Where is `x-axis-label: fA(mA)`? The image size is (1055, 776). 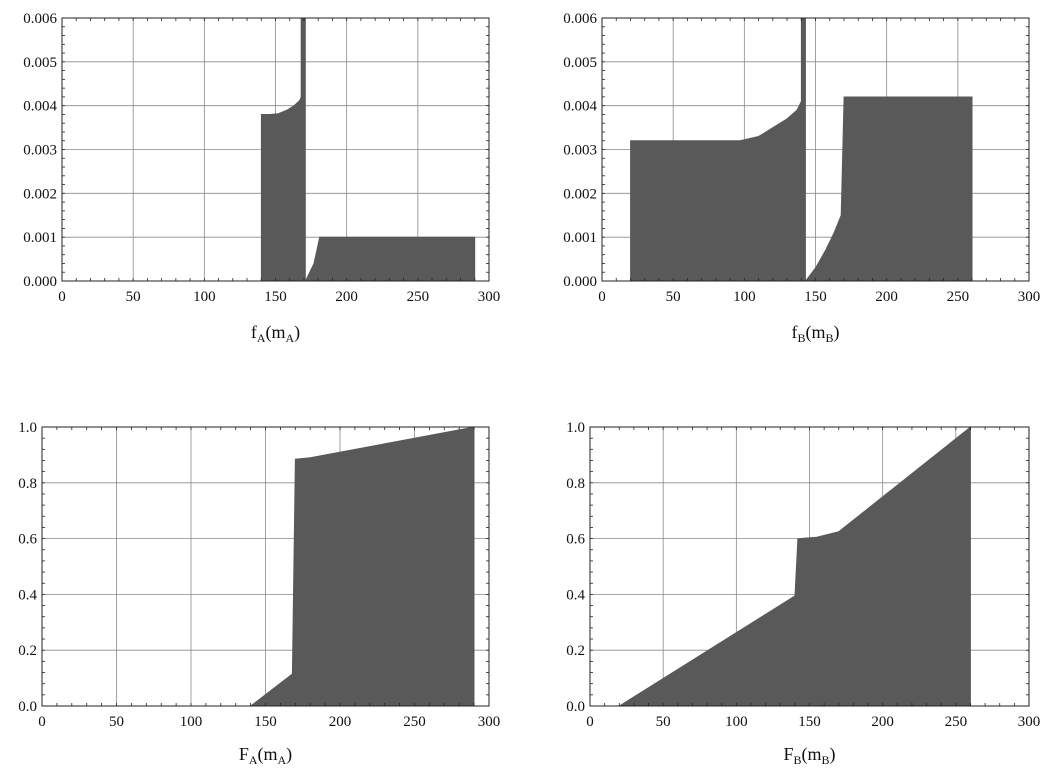 x-axis-label: fA(mA) is located at coordinates (275, 333).